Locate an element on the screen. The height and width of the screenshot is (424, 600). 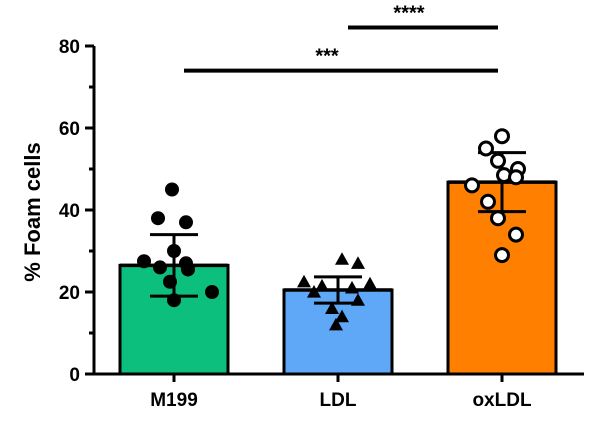
x-tick-label: oxLDL is located at coordinates (502, 400).